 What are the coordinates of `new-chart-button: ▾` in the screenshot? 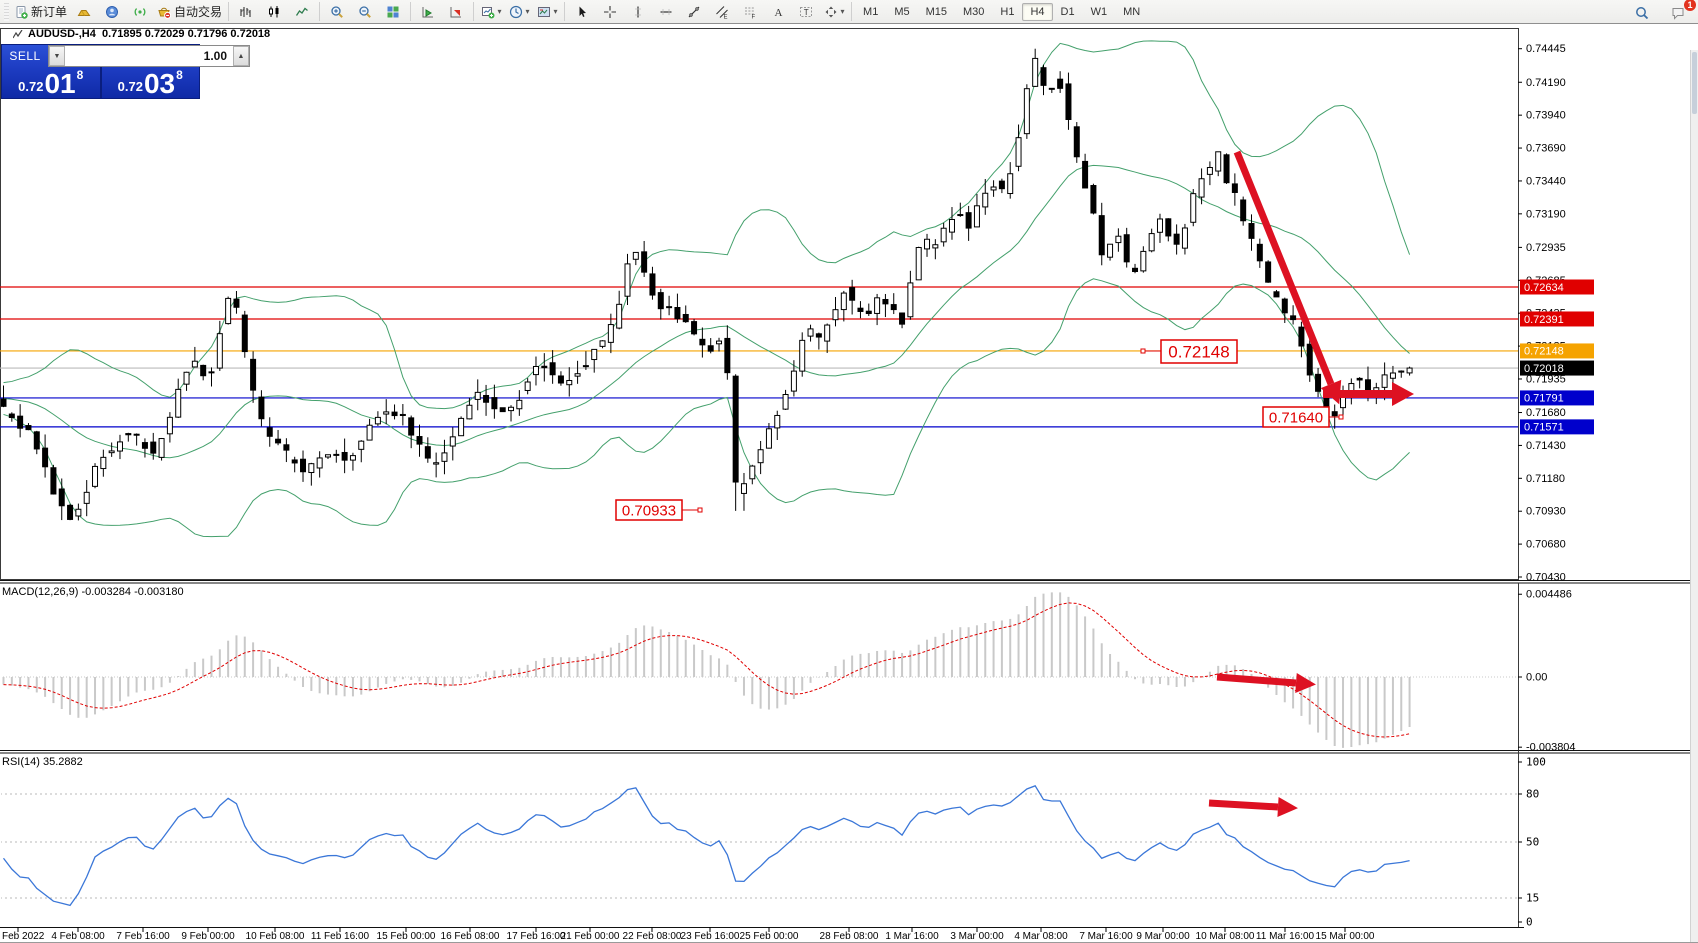 It's located at (491, 12).